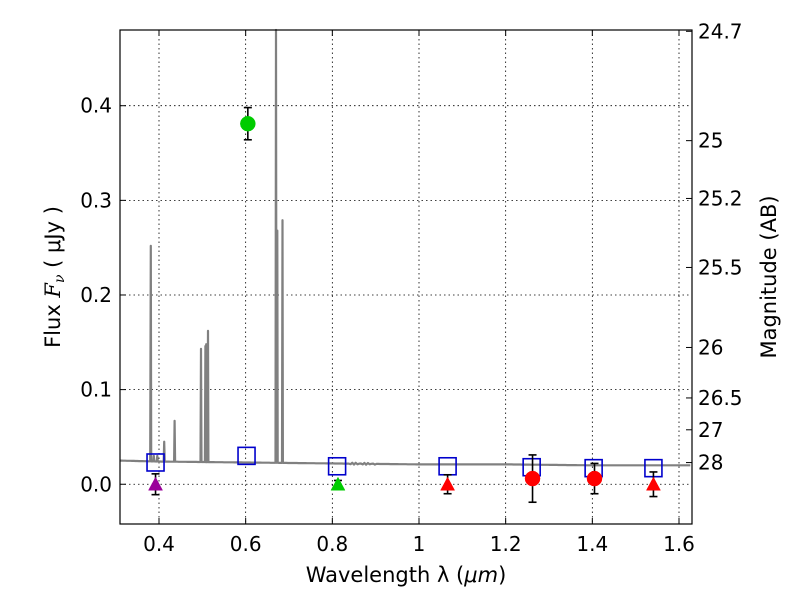 The width and height of the screenshot is (800, 600). I want to click on y-tick-label: 0.1, so click(96, 390).